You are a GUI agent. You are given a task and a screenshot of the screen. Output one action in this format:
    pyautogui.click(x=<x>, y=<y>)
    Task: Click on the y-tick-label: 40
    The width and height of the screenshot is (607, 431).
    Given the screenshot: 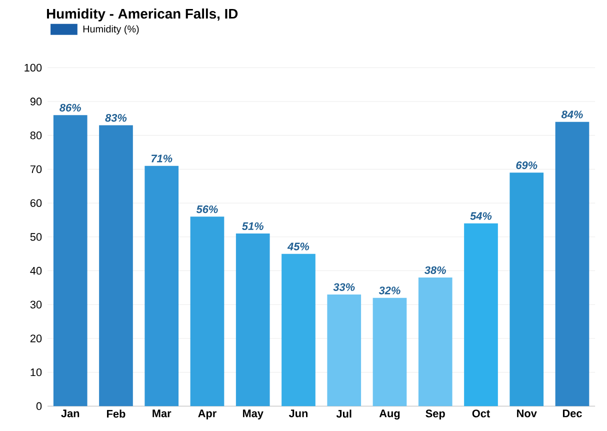 What is the action you would take?
    pyautogui.click(x=36, y=270)
    